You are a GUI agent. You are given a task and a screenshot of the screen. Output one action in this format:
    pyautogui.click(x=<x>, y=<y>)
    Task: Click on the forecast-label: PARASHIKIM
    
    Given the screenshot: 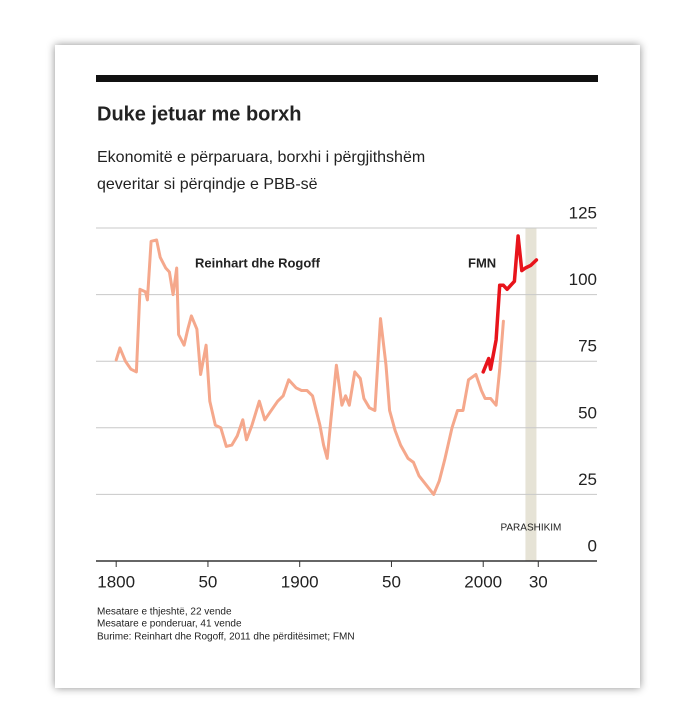 What is the action you would take?
    pyautogui.click(x=530, y=528)
    